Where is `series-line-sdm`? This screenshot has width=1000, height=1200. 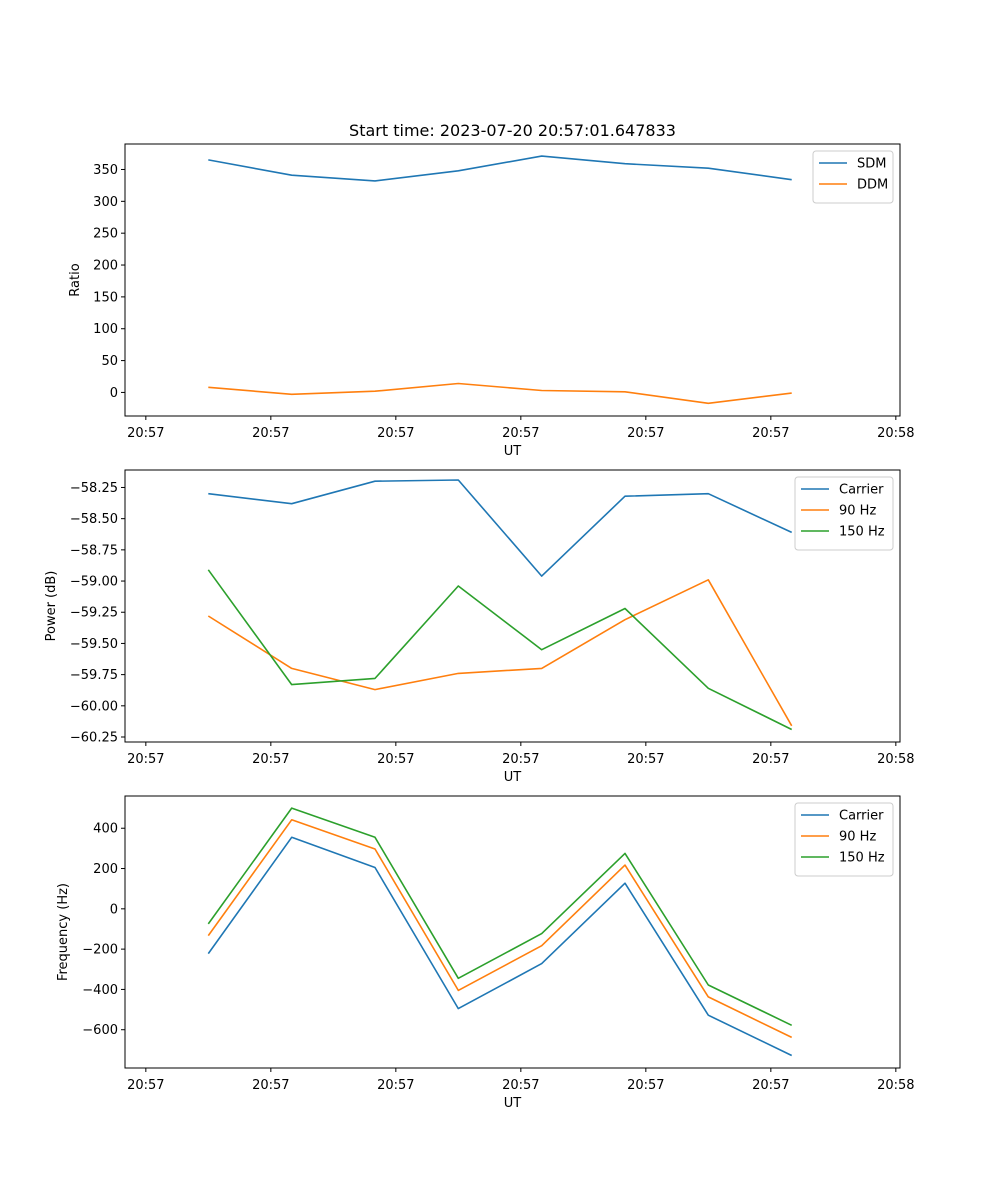 series-line-sdm is located at coordinates (500, 168).